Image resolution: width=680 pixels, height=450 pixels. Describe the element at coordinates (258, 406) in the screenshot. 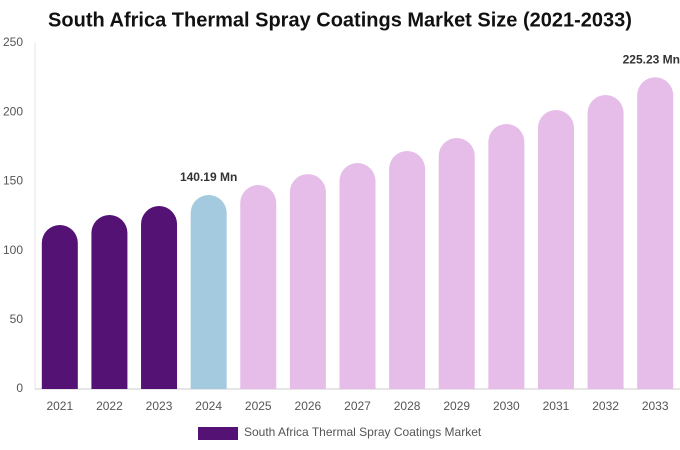

I see `x-tick-label: 2025` at that location.